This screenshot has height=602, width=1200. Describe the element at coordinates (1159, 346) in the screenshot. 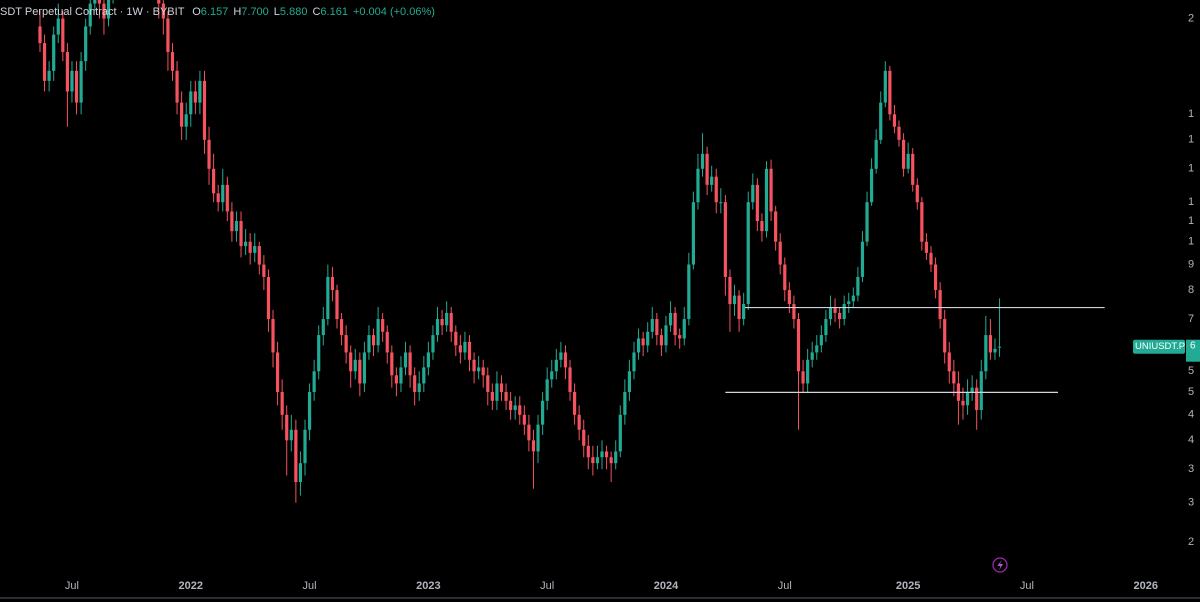

I see `symbol-badge-bg` at that location.